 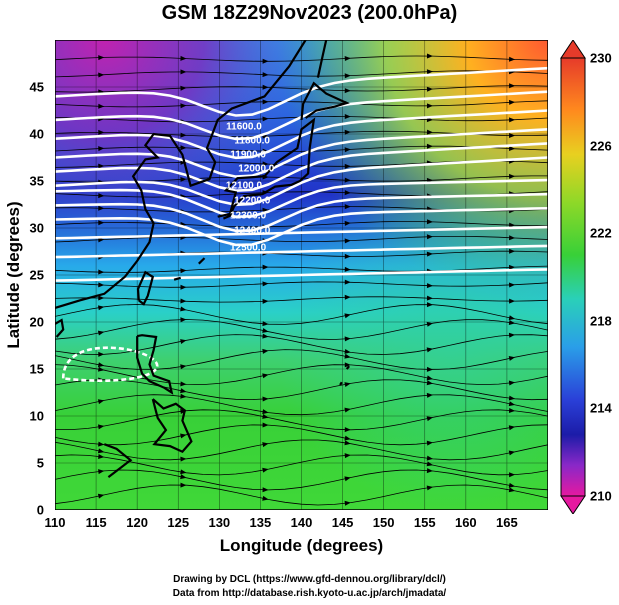 What do you see at coordinates (252, 201) in the screenshot?
I see `contour-label: 12200.0` at bounding box center [252, 201].